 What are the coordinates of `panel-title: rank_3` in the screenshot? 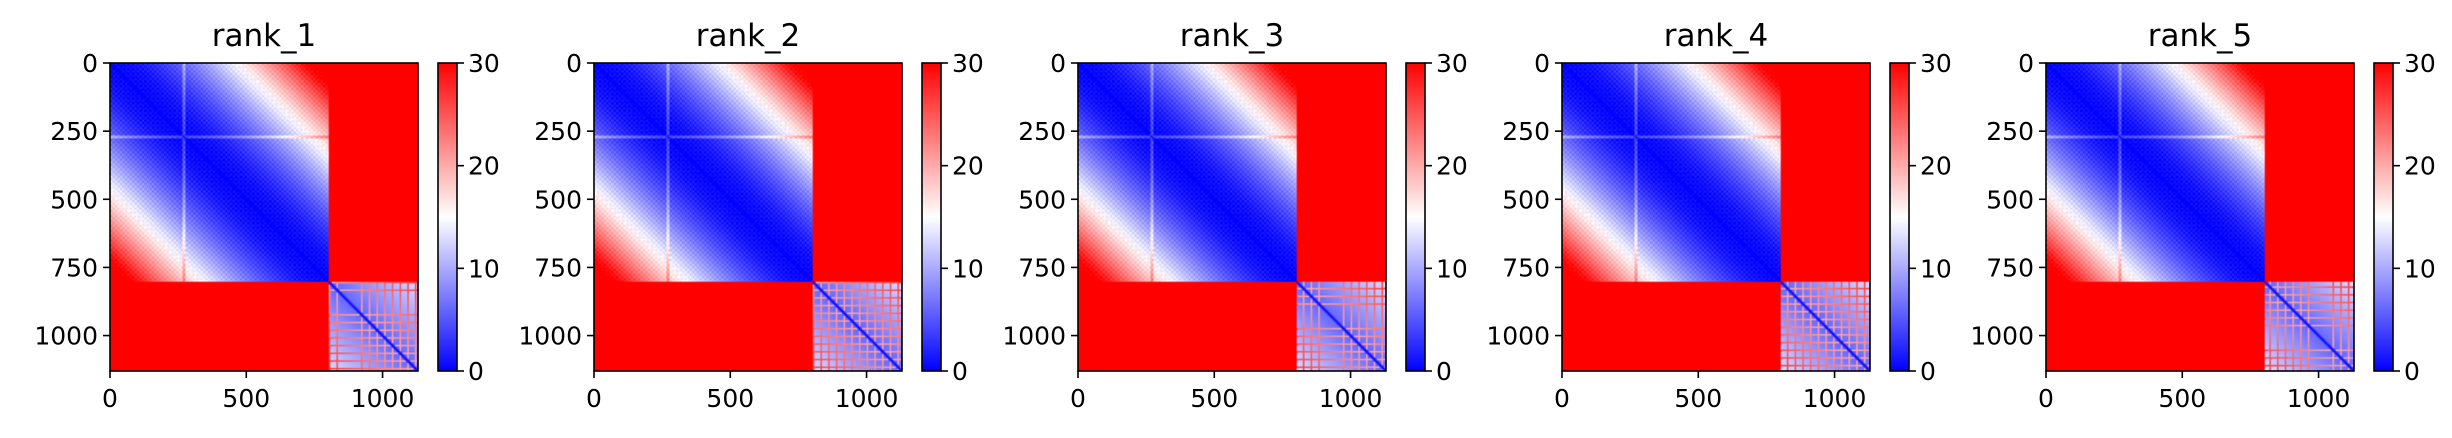 It's located at (1232, 36).